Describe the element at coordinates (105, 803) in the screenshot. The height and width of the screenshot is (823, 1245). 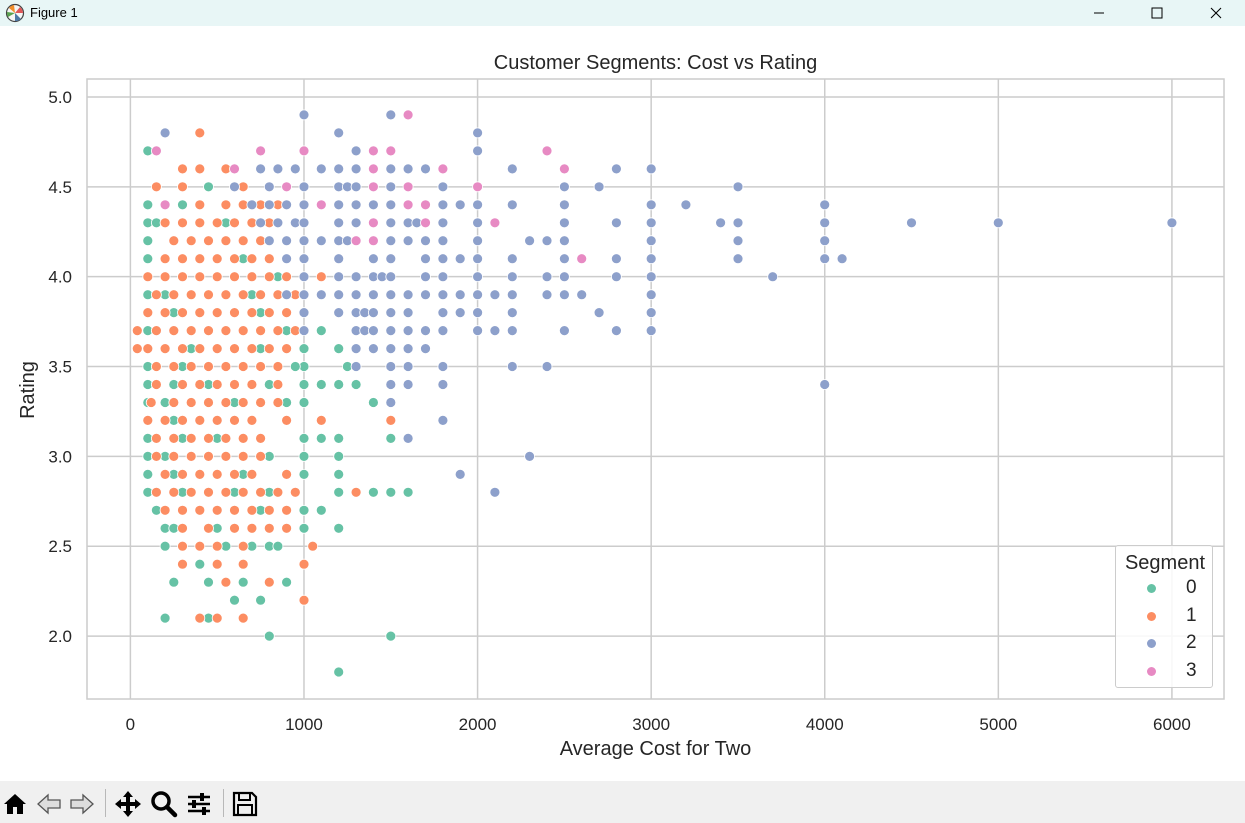
I see `toolbar-separator` at that location.